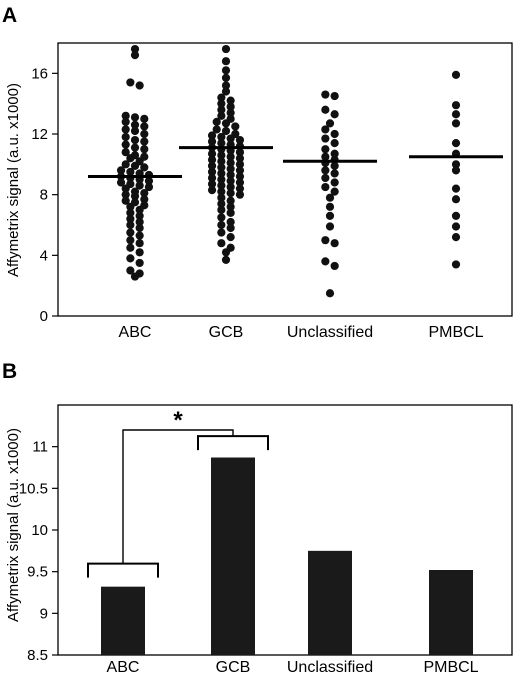 The image size is (520, 674). Describe the element at coordinates (40, 447) in the screenshot. I see `panel-b-y-tick-label: 11` at that location.